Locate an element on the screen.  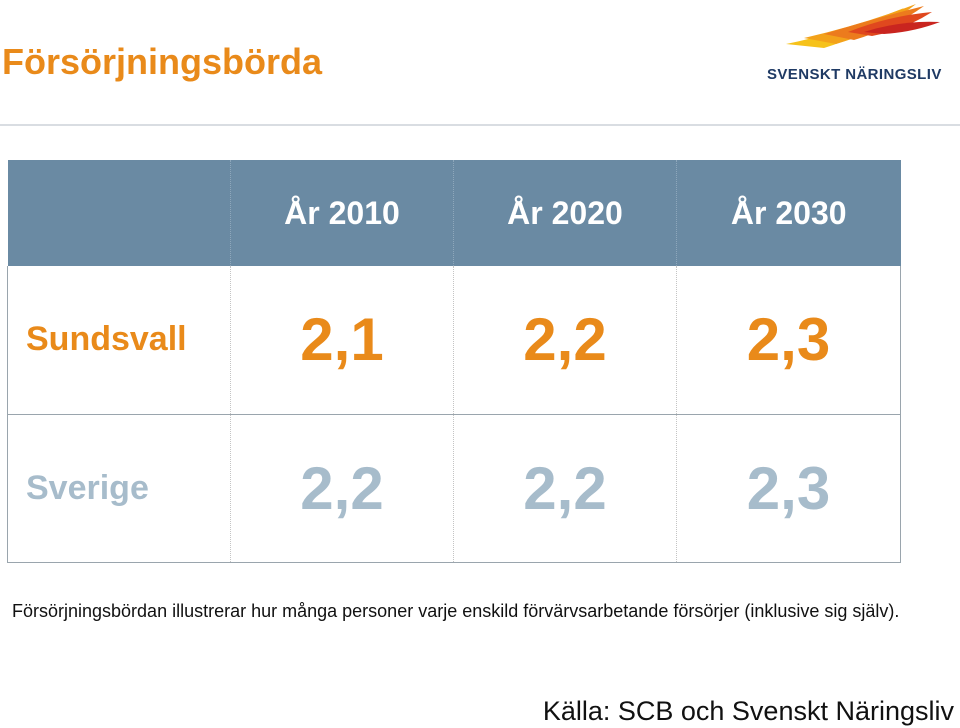
value-sverige-2010: 2,2 is located at coordinates (342, 488).